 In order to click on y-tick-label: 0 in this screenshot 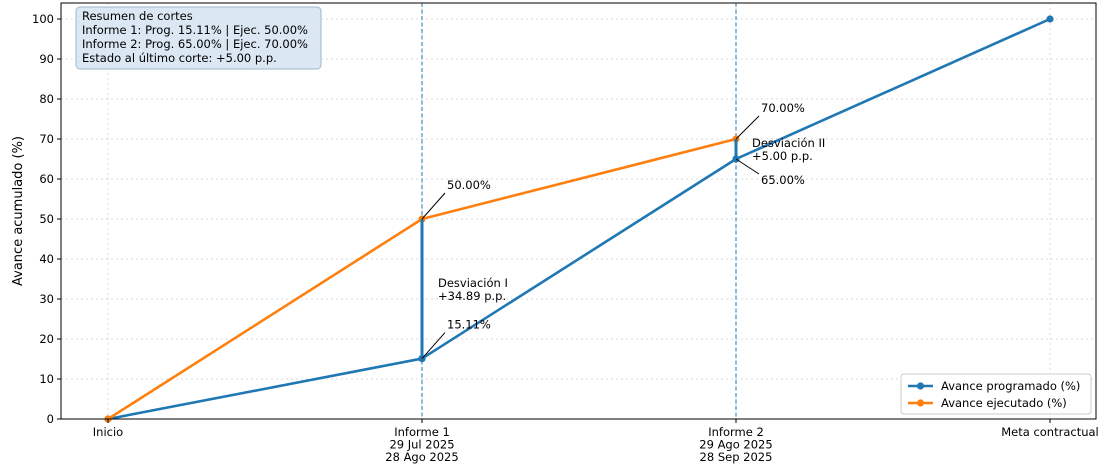, I will do `click(50, 419)`.